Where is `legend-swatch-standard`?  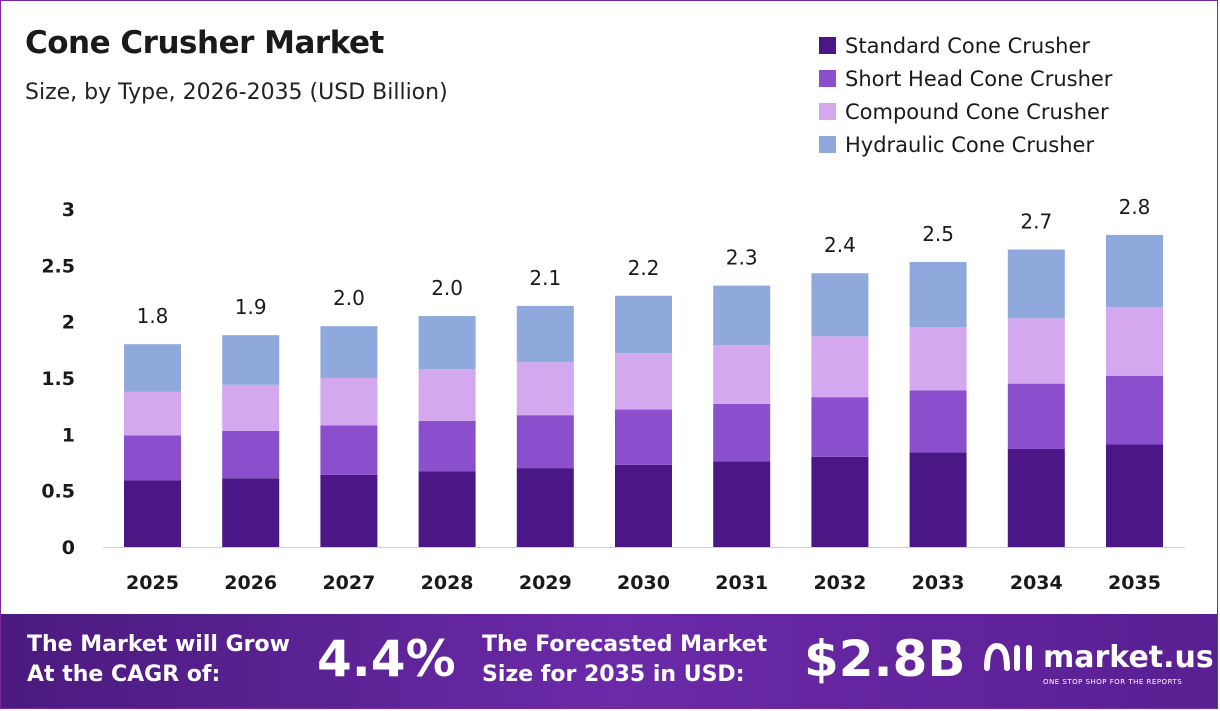 legend-swatch-standard is located at coordinates (827, 45).